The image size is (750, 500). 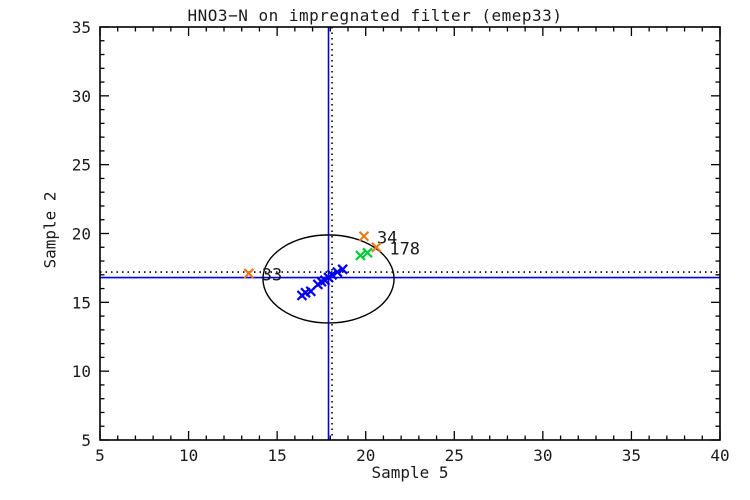 What do you see at coordinates (404, 249) in the screenshot?
I see `point-label: 178` at bounding box center [404, 249].